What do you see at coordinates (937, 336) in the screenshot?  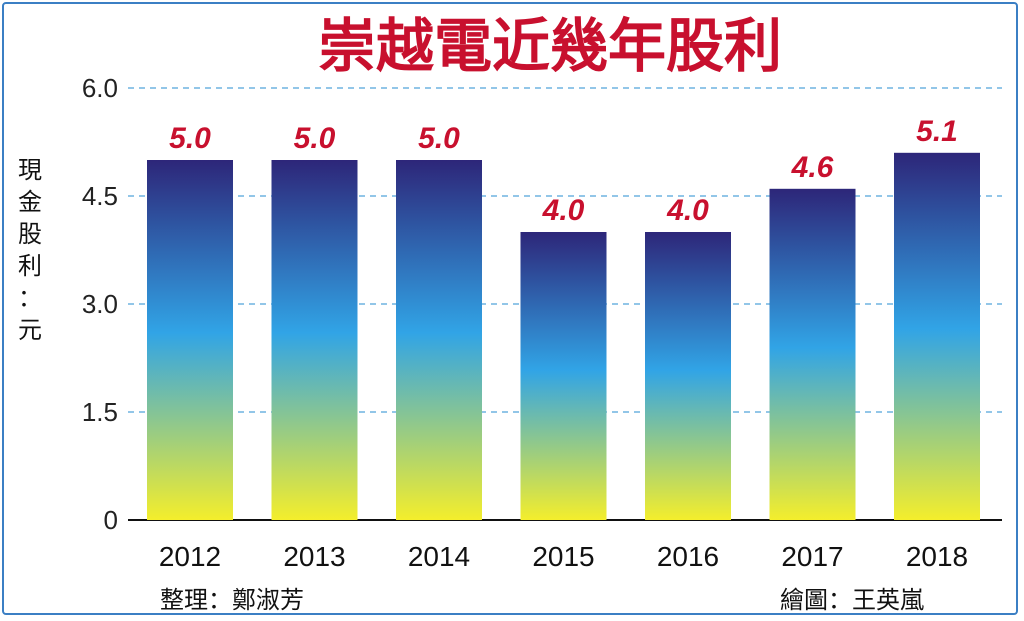 I see `bar-2018` at bounding box center [937, 336].